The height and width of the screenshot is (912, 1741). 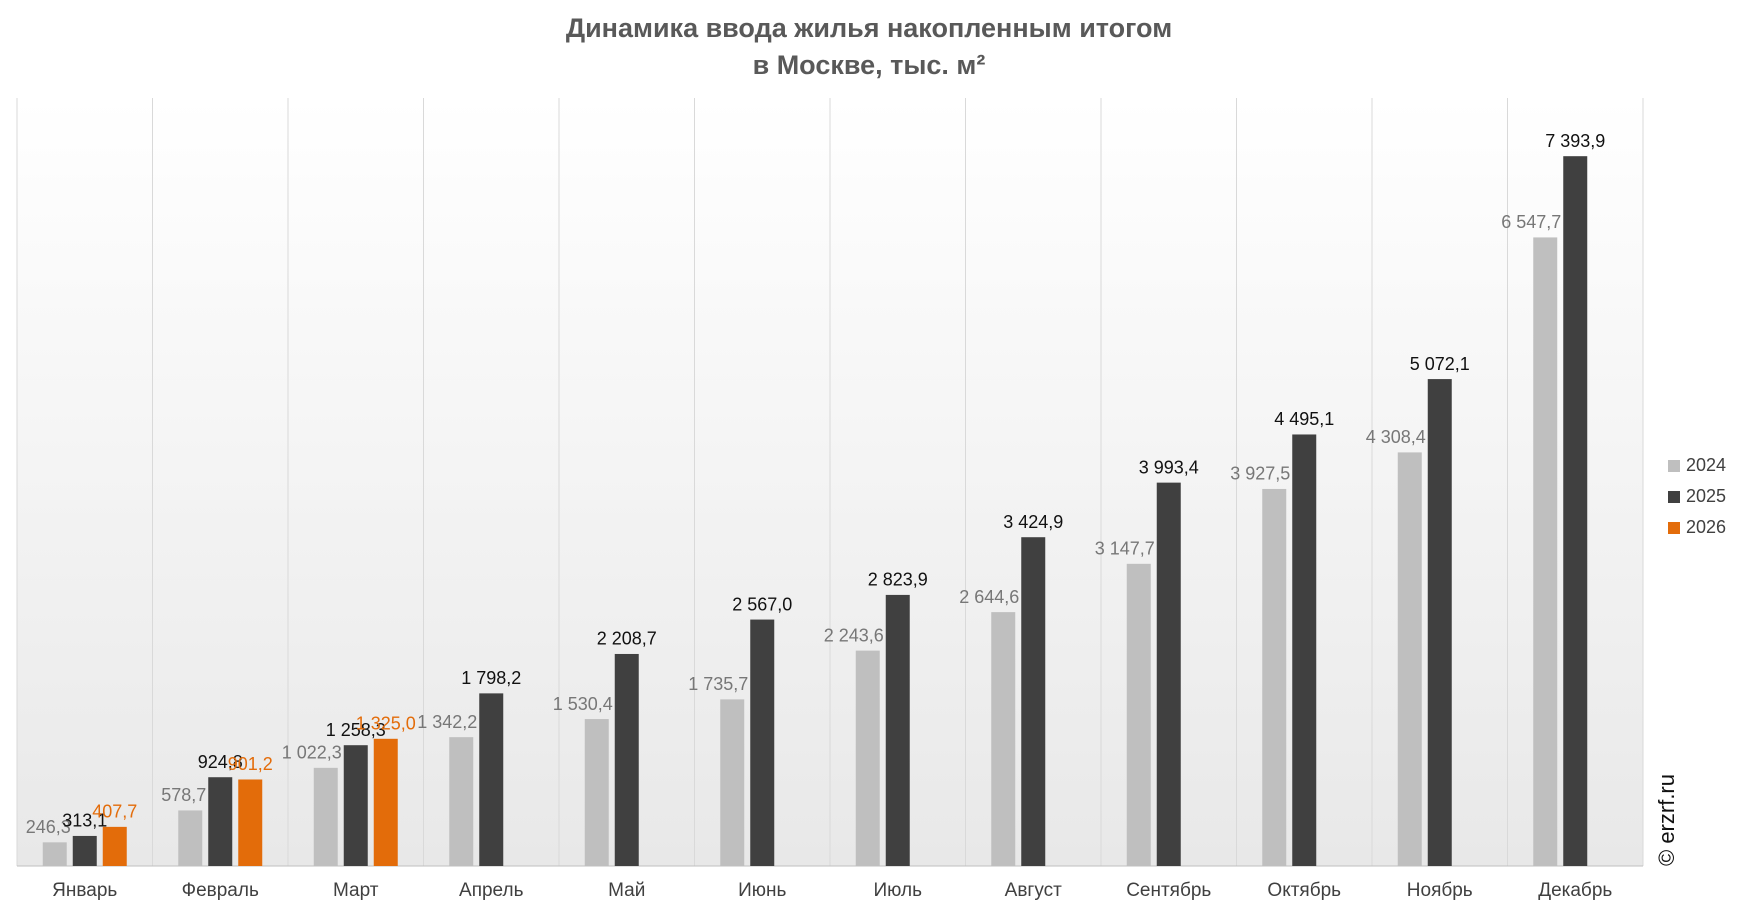 I want to click on data-label: 7 393,9, so click(x=1575, y=141).